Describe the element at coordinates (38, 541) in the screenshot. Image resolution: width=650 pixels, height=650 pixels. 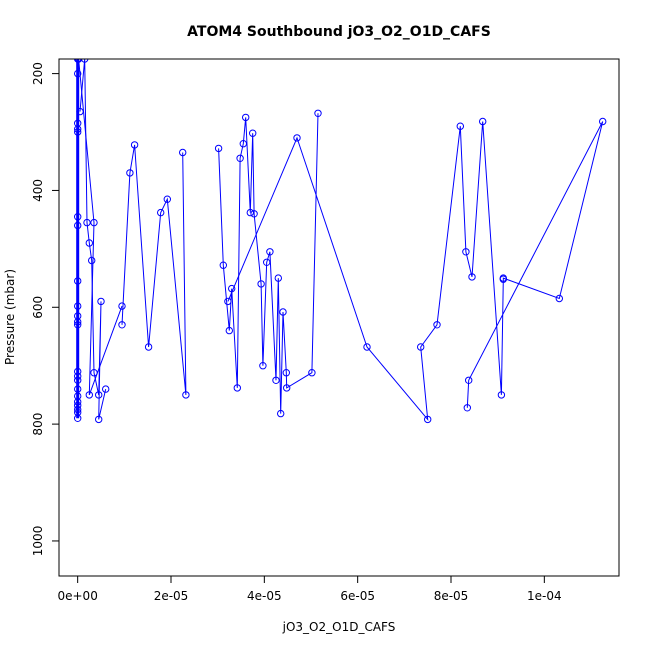
I see `y-tick-label: 1000` at that location.